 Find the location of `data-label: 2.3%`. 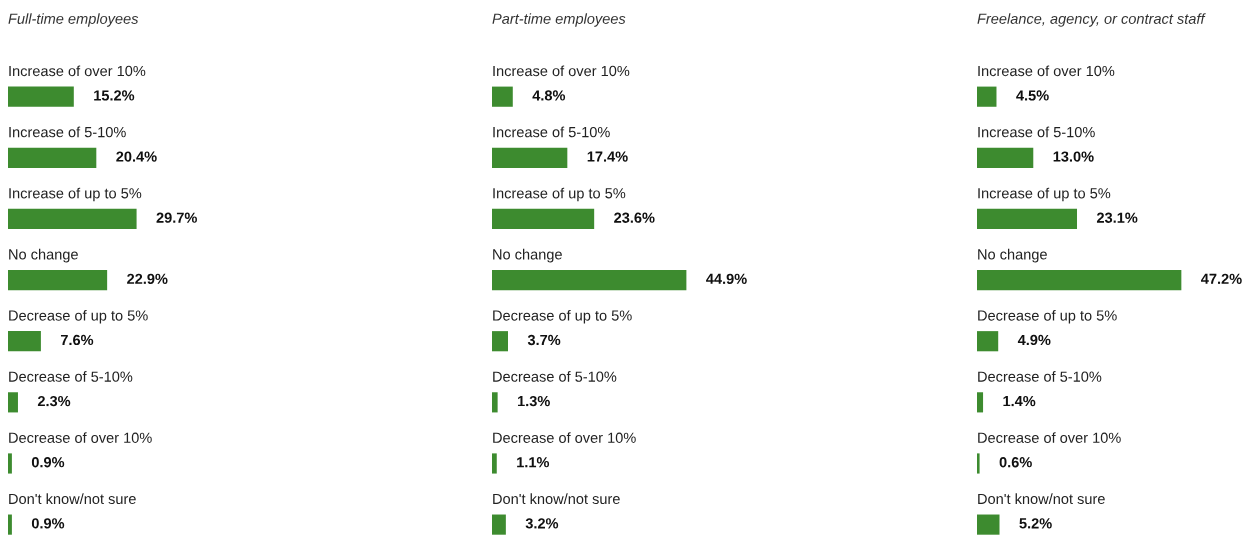

data-label: 2.3% is located at coordinates (54, 401).